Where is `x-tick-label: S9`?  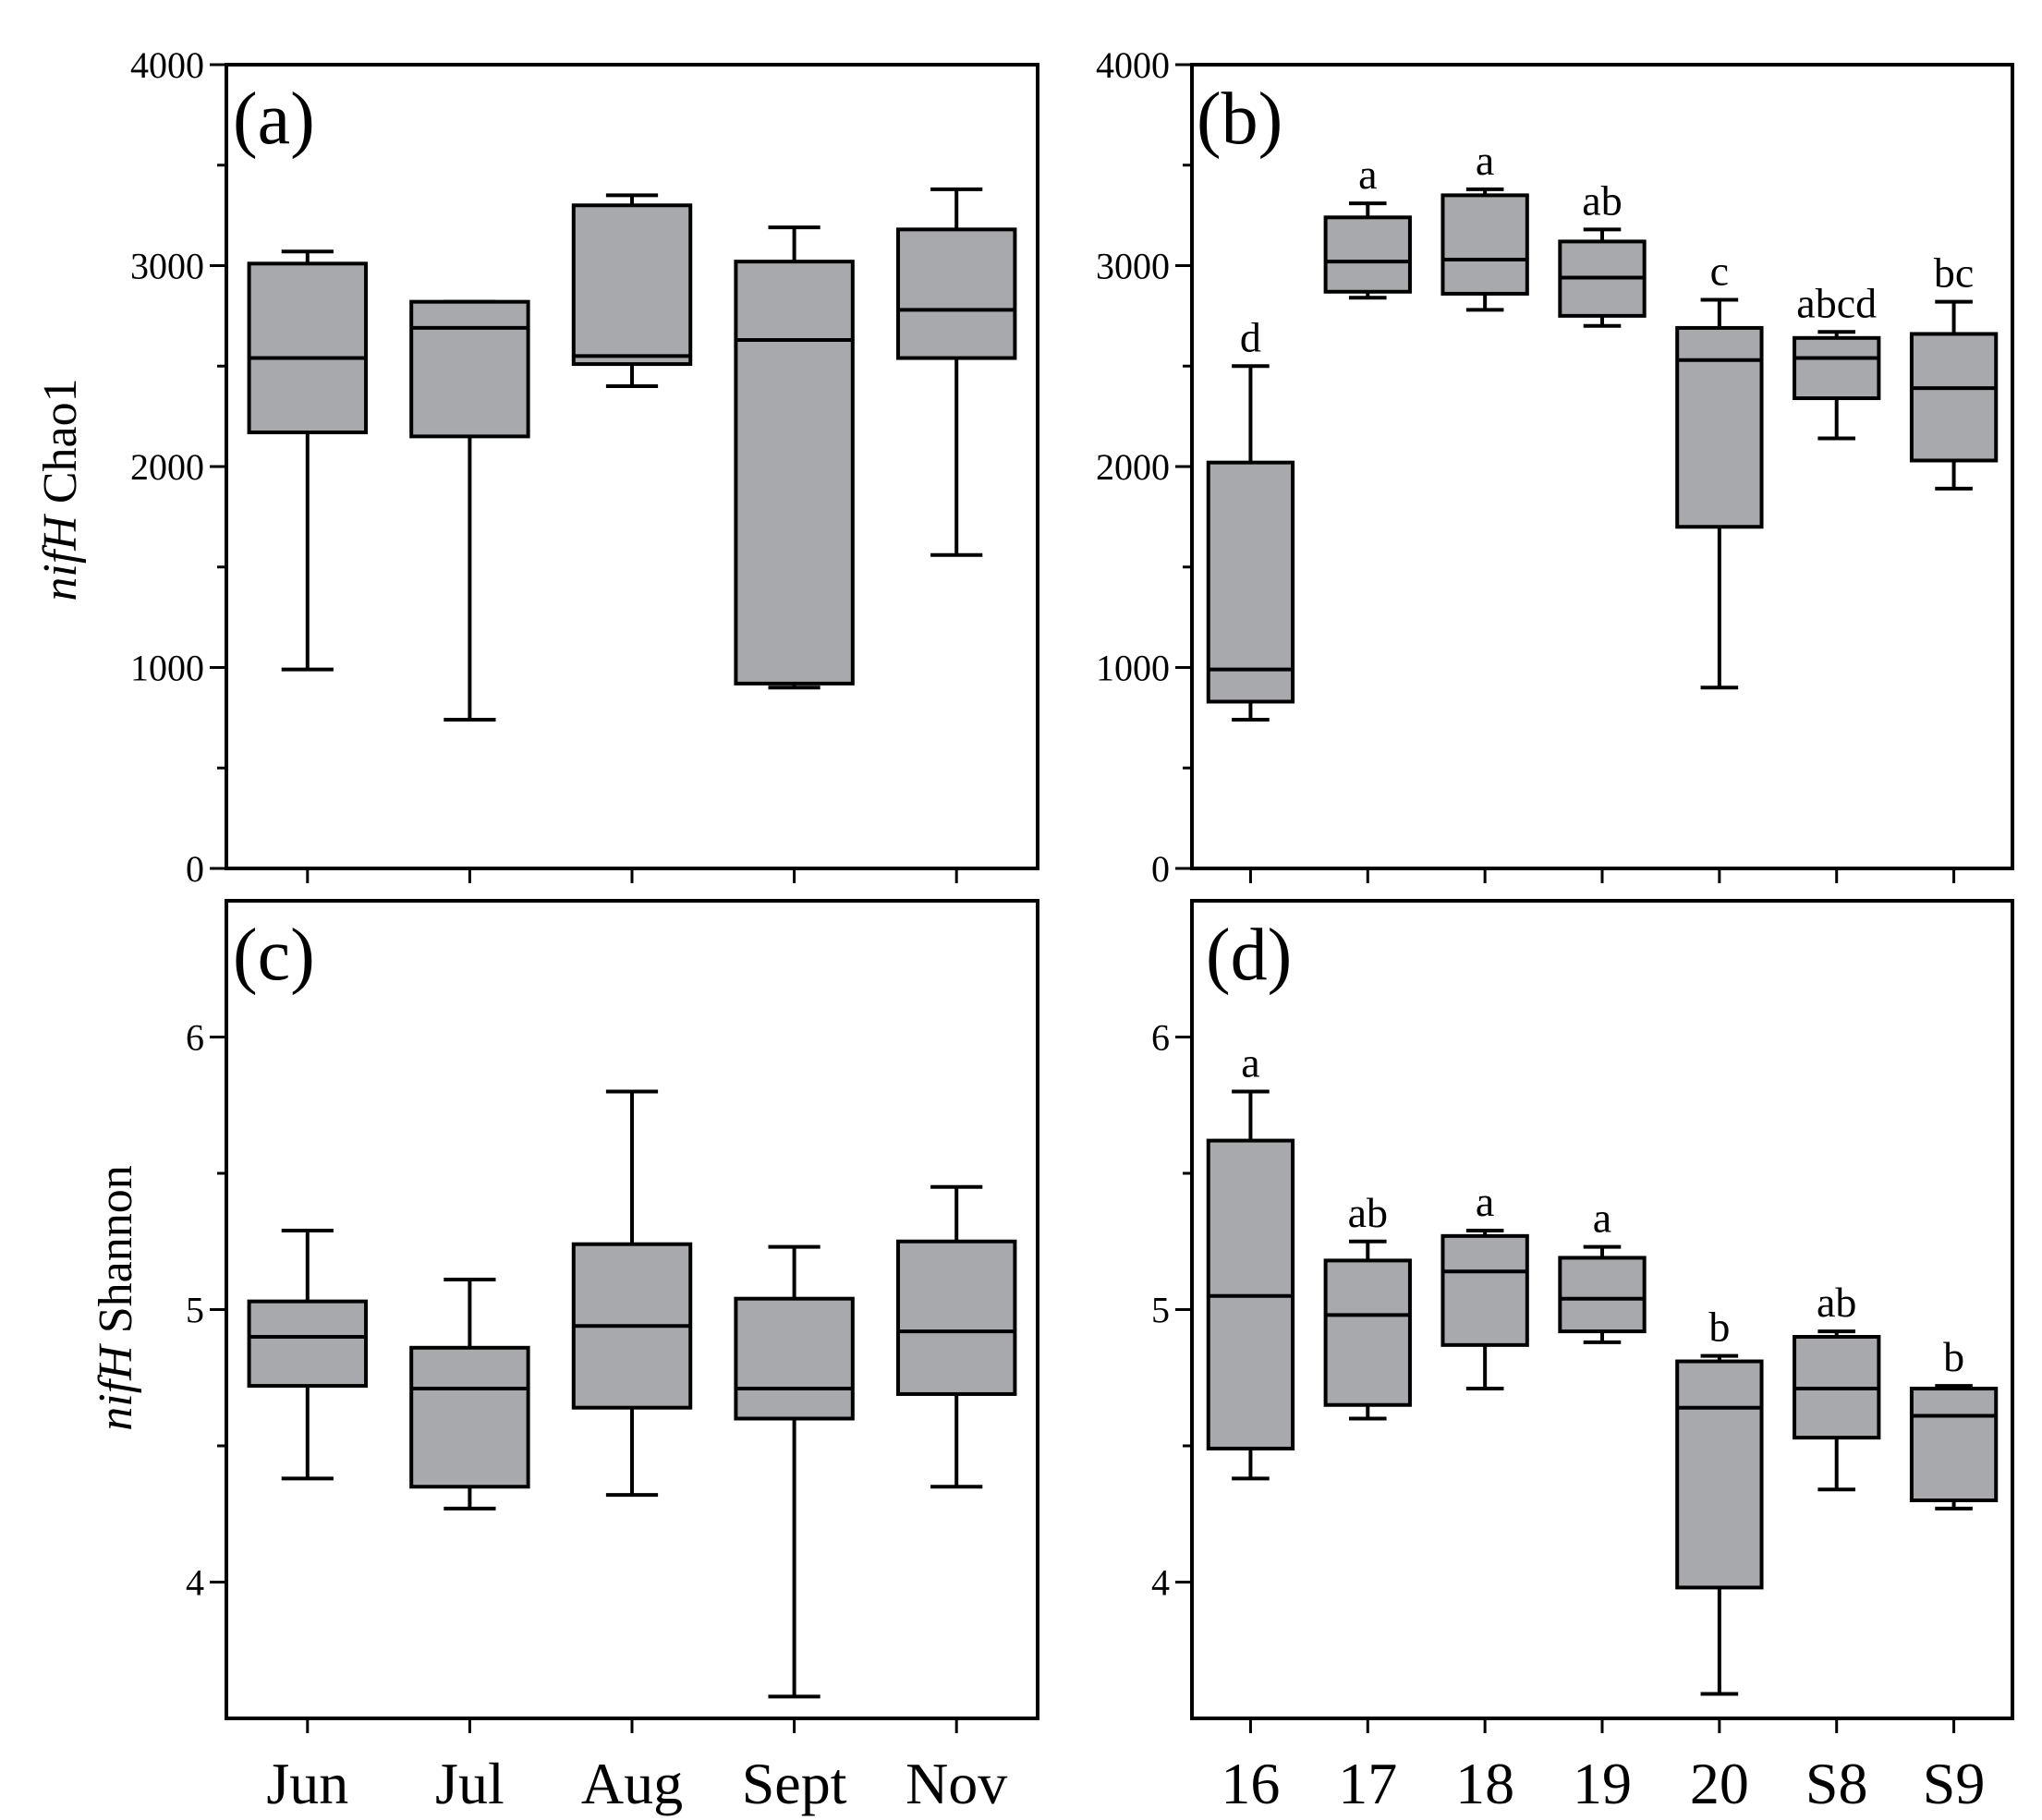 x-tick-label: S9 is located at coordinates (1955, 1783).